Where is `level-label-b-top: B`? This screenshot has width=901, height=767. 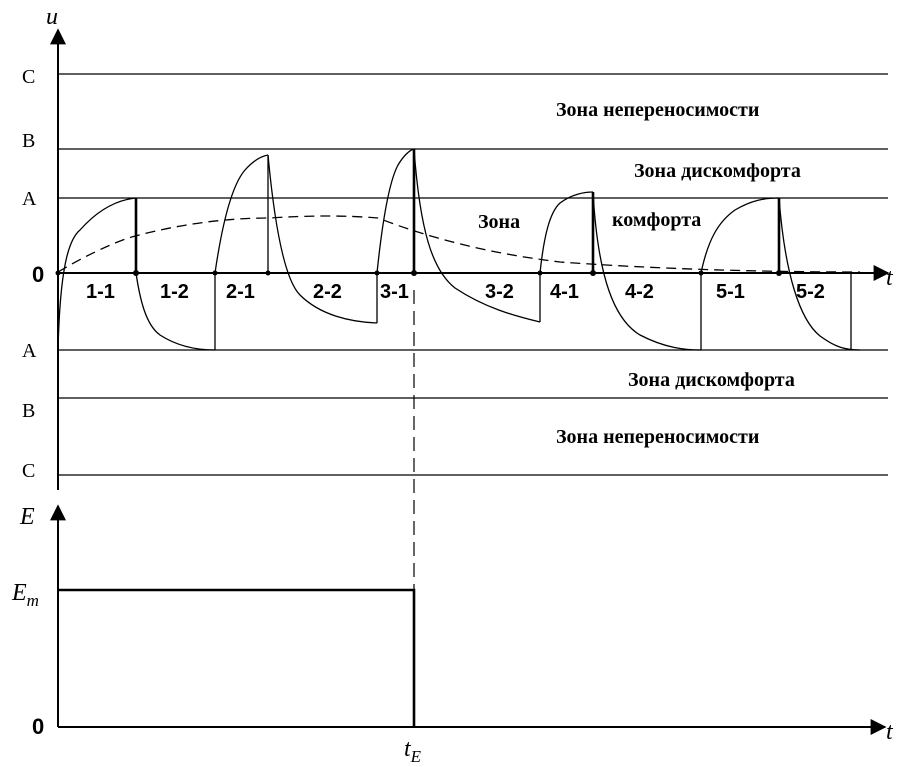 level-label-b-top: B is located at coordinates (28, 141).